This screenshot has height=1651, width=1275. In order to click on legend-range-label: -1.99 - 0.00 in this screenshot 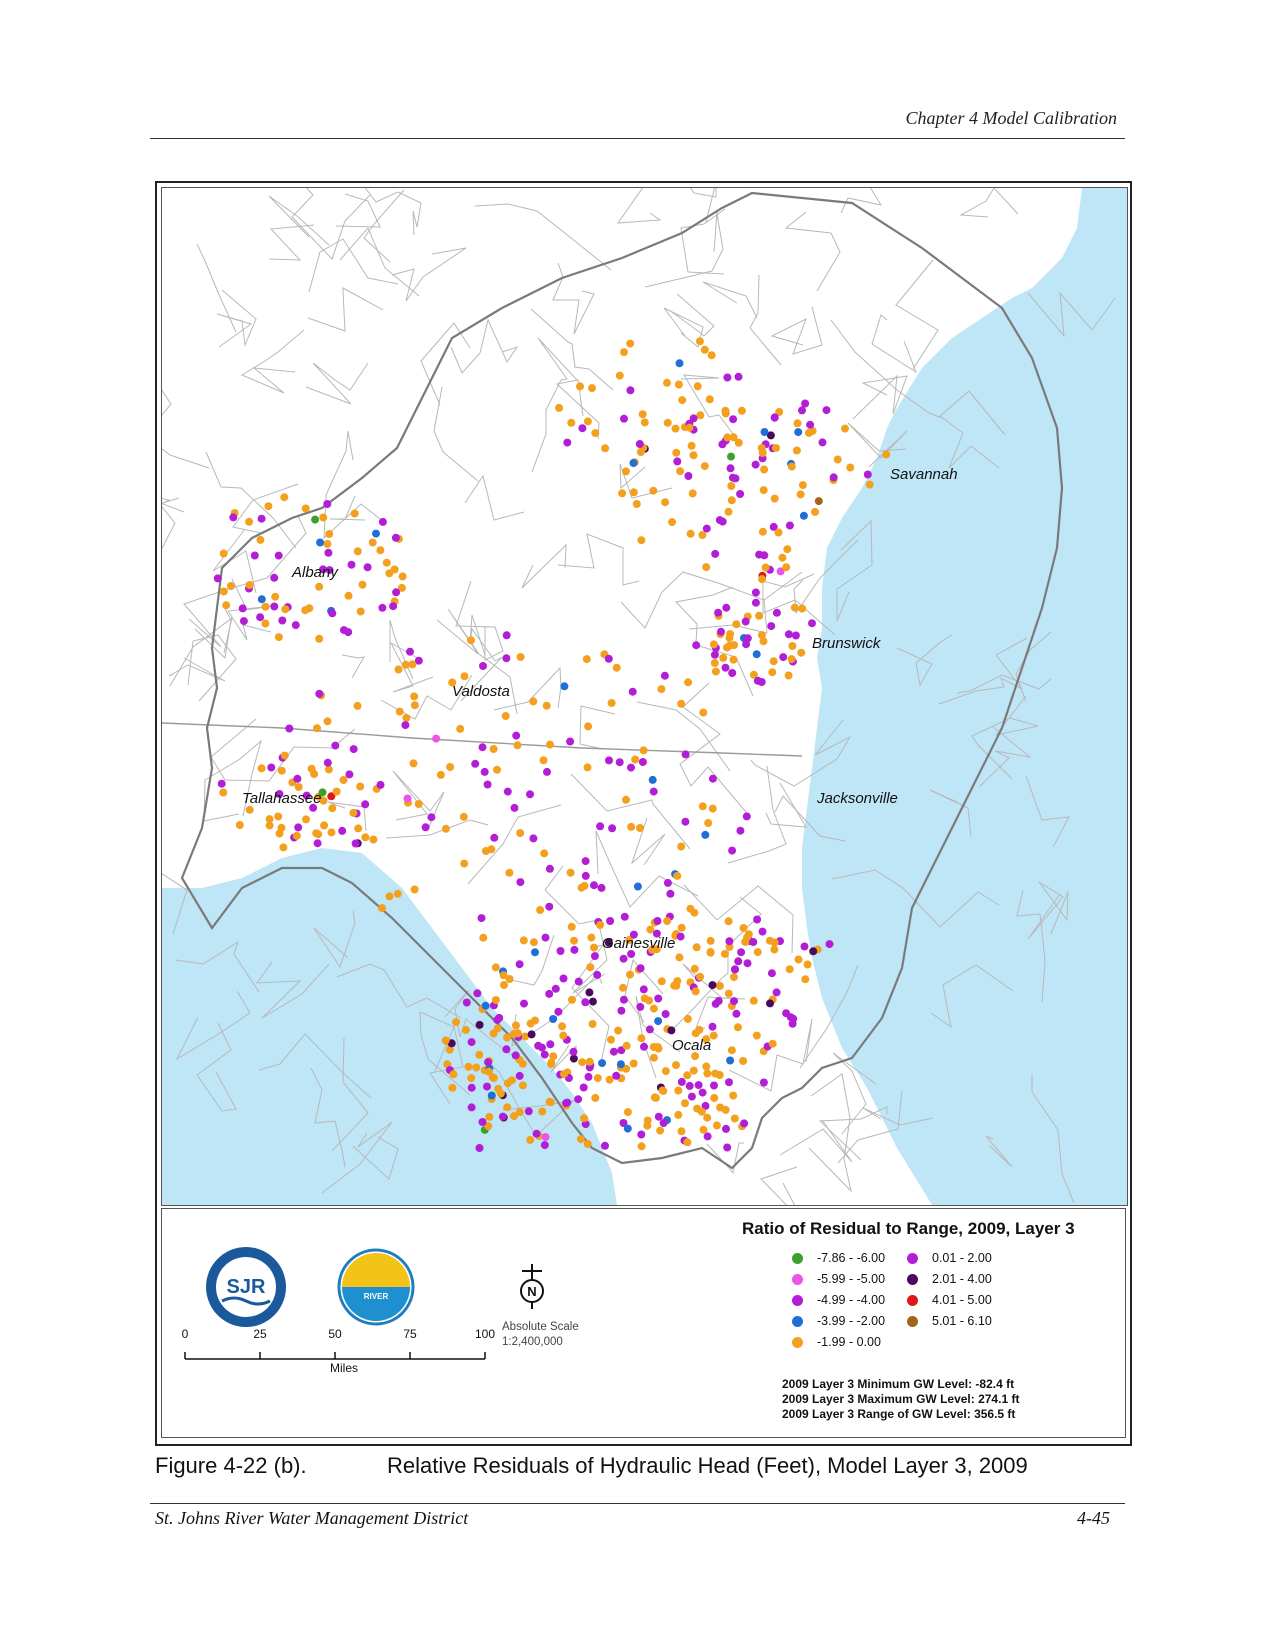, I will do `click(849, 1342)`.